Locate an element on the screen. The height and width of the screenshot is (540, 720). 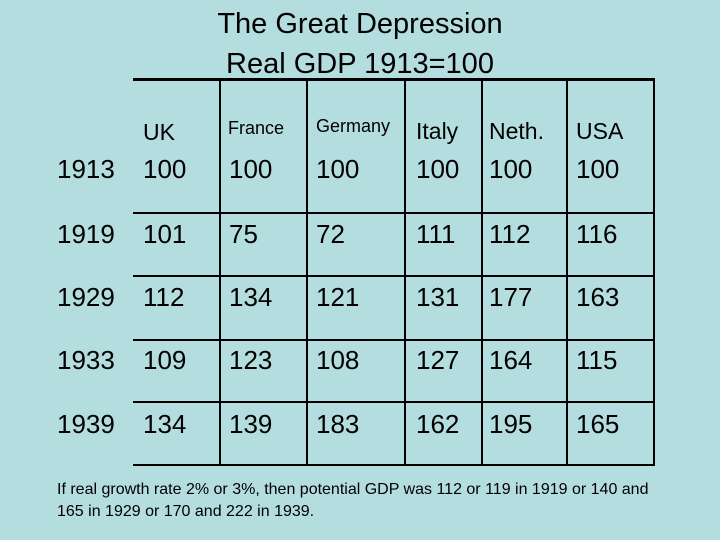
column-header-usa: USA is located at coordinates (600, 131).